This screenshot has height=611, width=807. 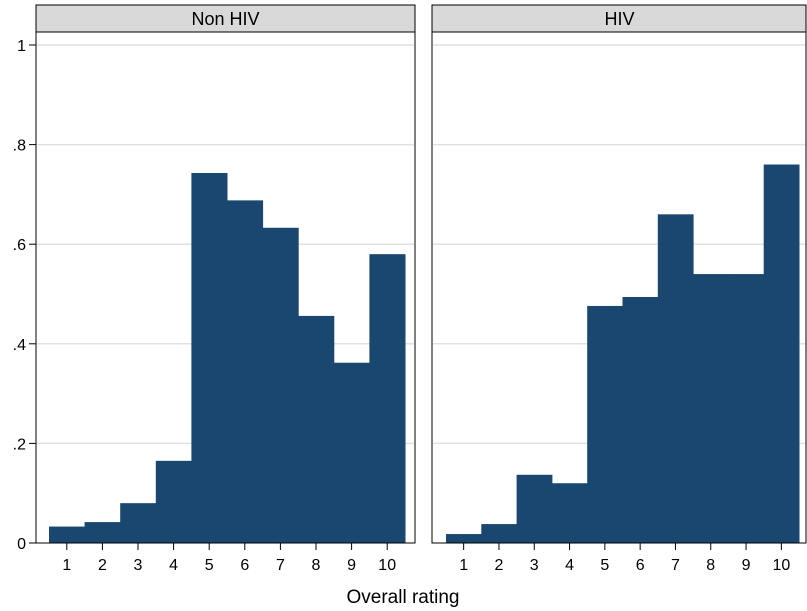 I want to click on y-tick-label: .6, so click(x=19, y=245).